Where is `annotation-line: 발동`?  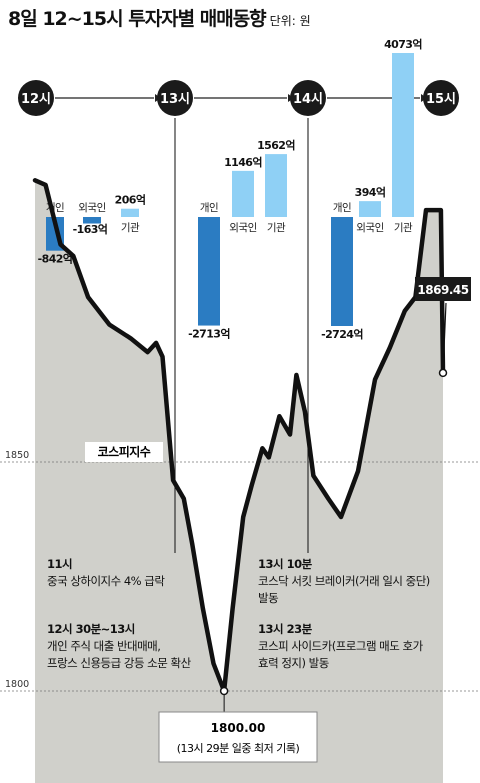
annotation-line: 발동 is located at coordinates (268, 598).